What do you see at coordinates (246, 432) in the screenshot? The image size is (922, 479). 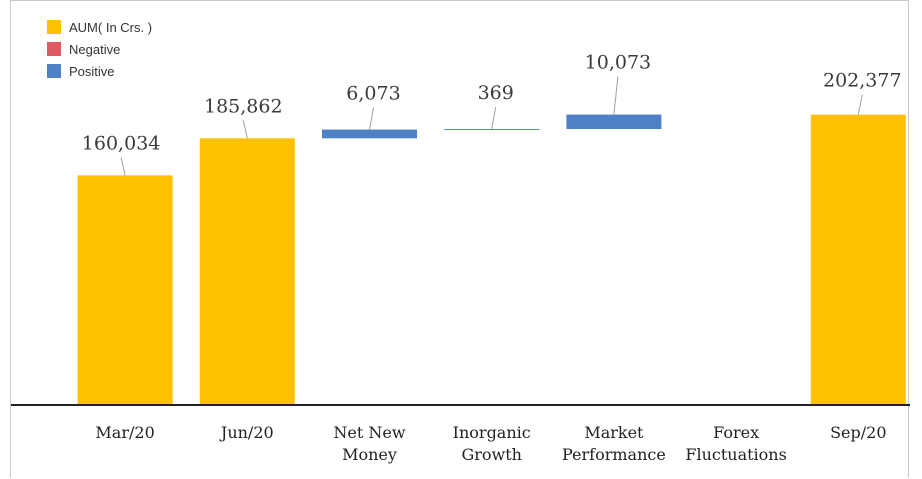 I see `x-tick-label-2: Jun/20` at bounding box center [246, 432].